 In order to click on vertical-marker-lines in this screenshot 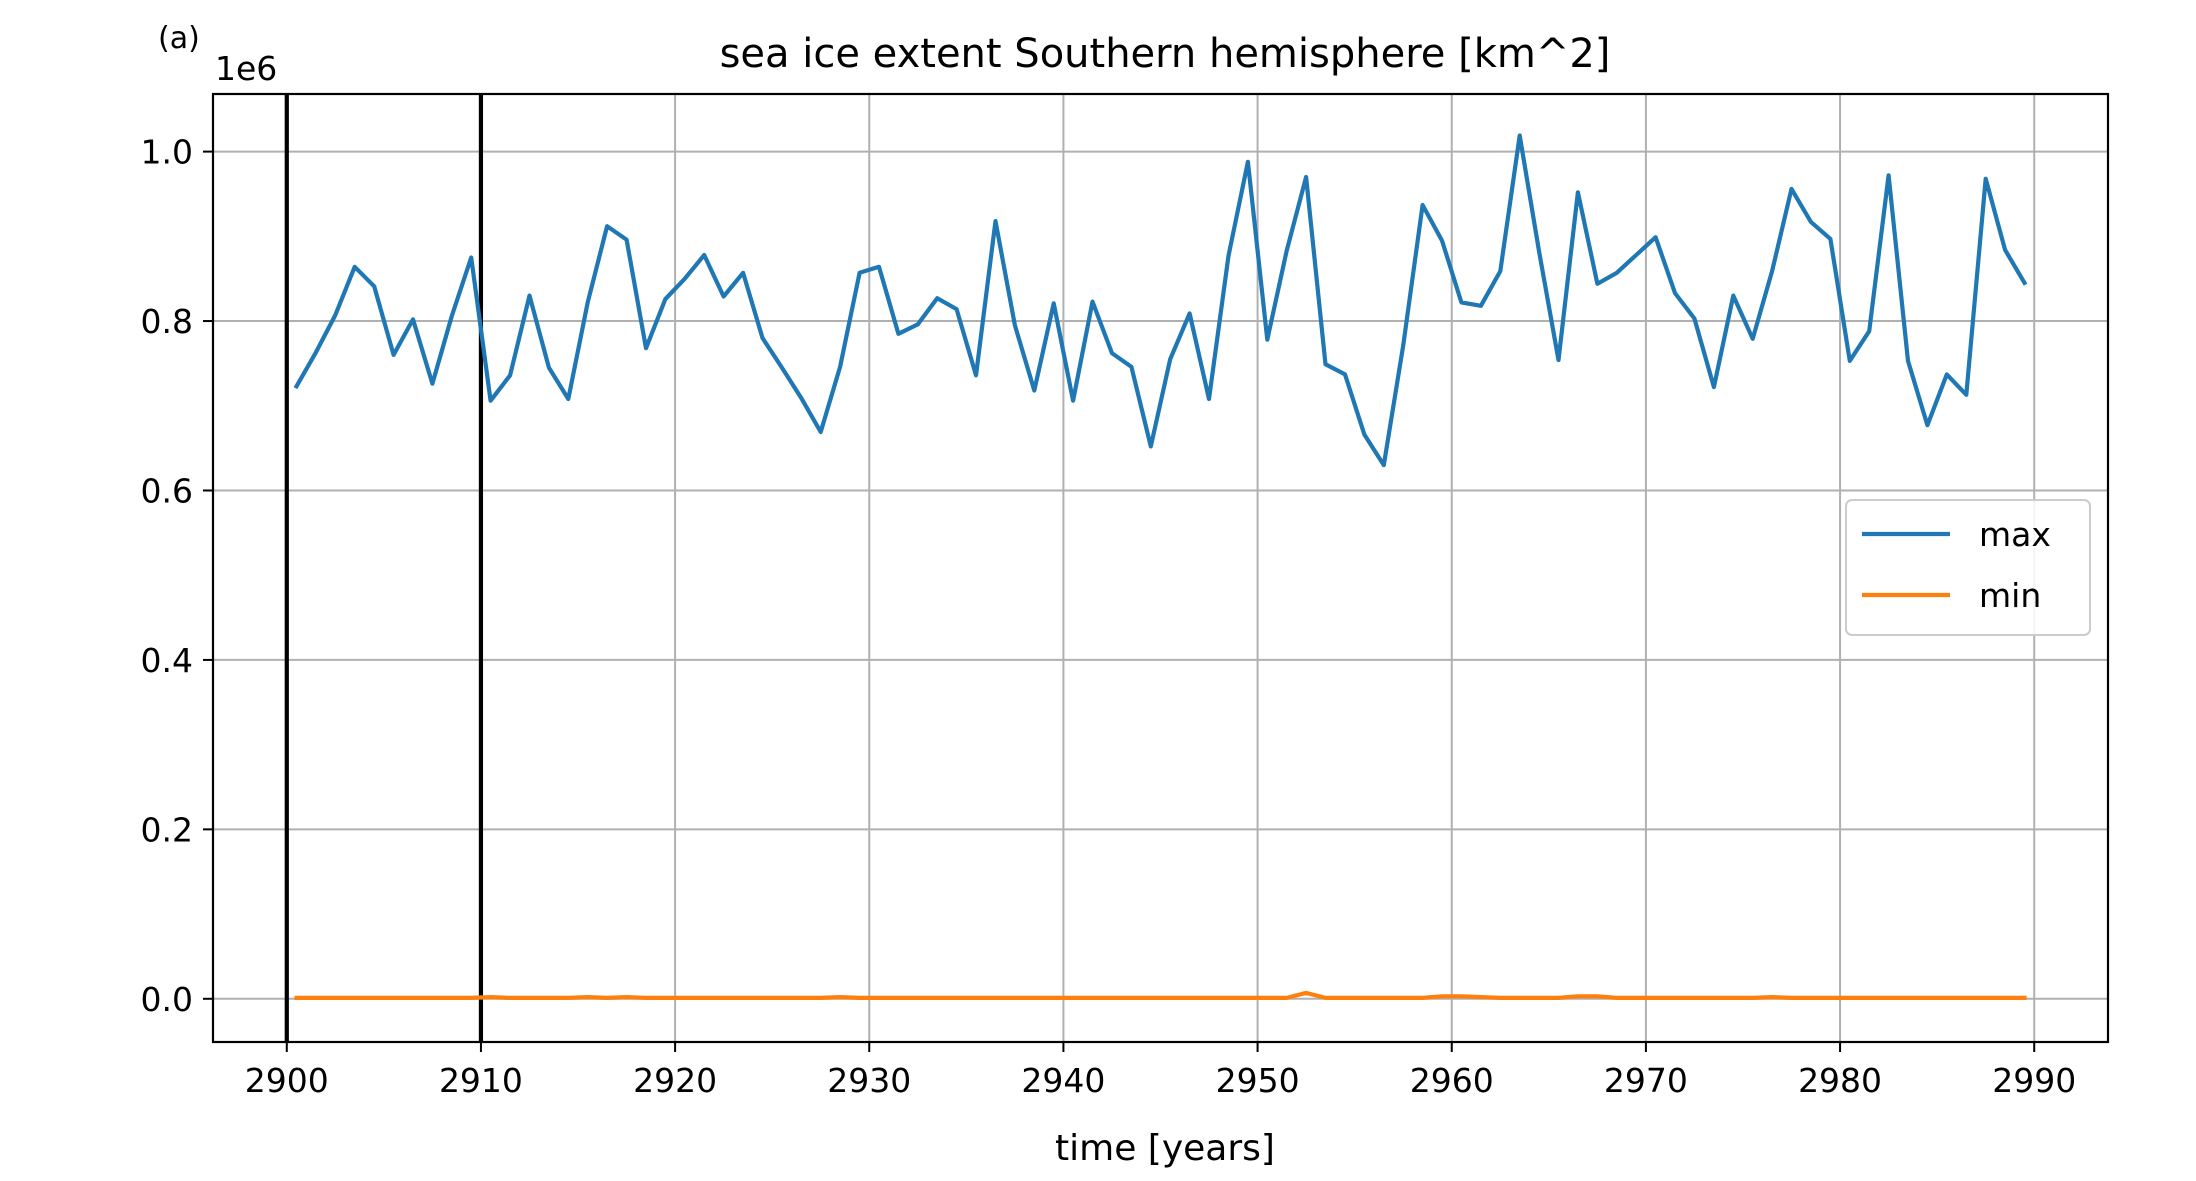, I will do `click(384, 568)`.